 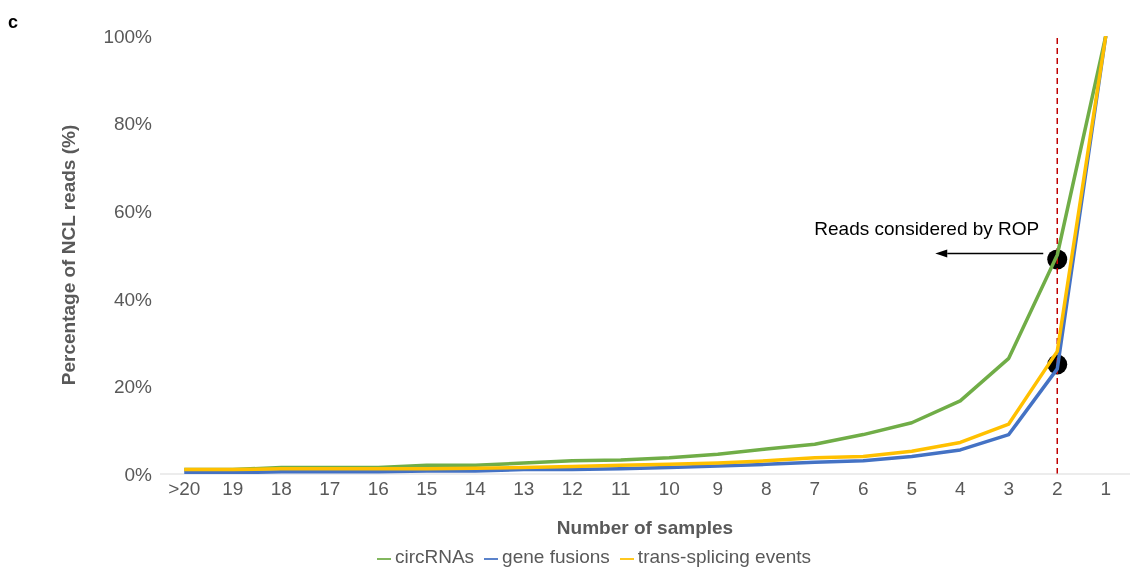 What do you see at coordinates (912, 489) in the screenshot?
I see `x-tick-label: 5` at bounding box center [912, 489].